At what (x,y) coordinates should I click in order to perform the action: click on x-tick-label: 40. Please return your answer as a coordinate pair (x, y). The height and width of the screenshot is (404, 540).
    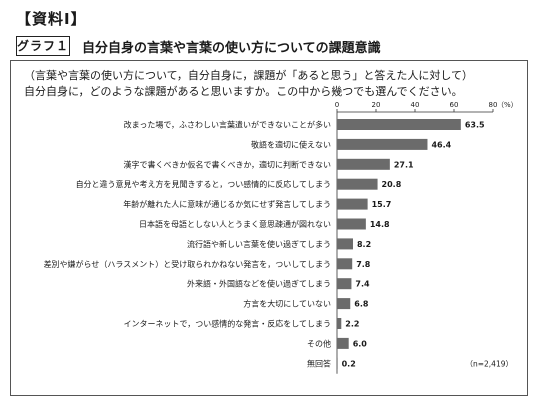
    Looking at the image, I should click on (415, 105).